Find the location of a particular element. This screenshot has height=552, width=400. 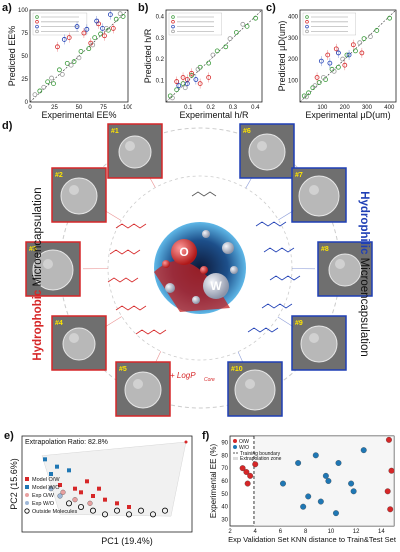

surfactant-molecule is located at coordinates (204, 194).